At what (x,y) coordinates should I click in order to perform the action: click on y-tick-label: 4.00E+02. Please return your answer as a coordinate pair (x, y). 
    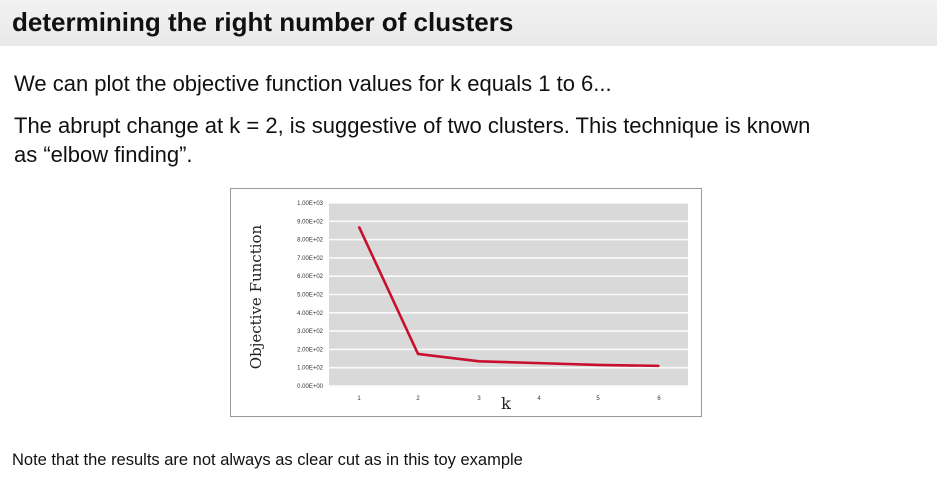
    Looking at the image, I should click on (310, 314).